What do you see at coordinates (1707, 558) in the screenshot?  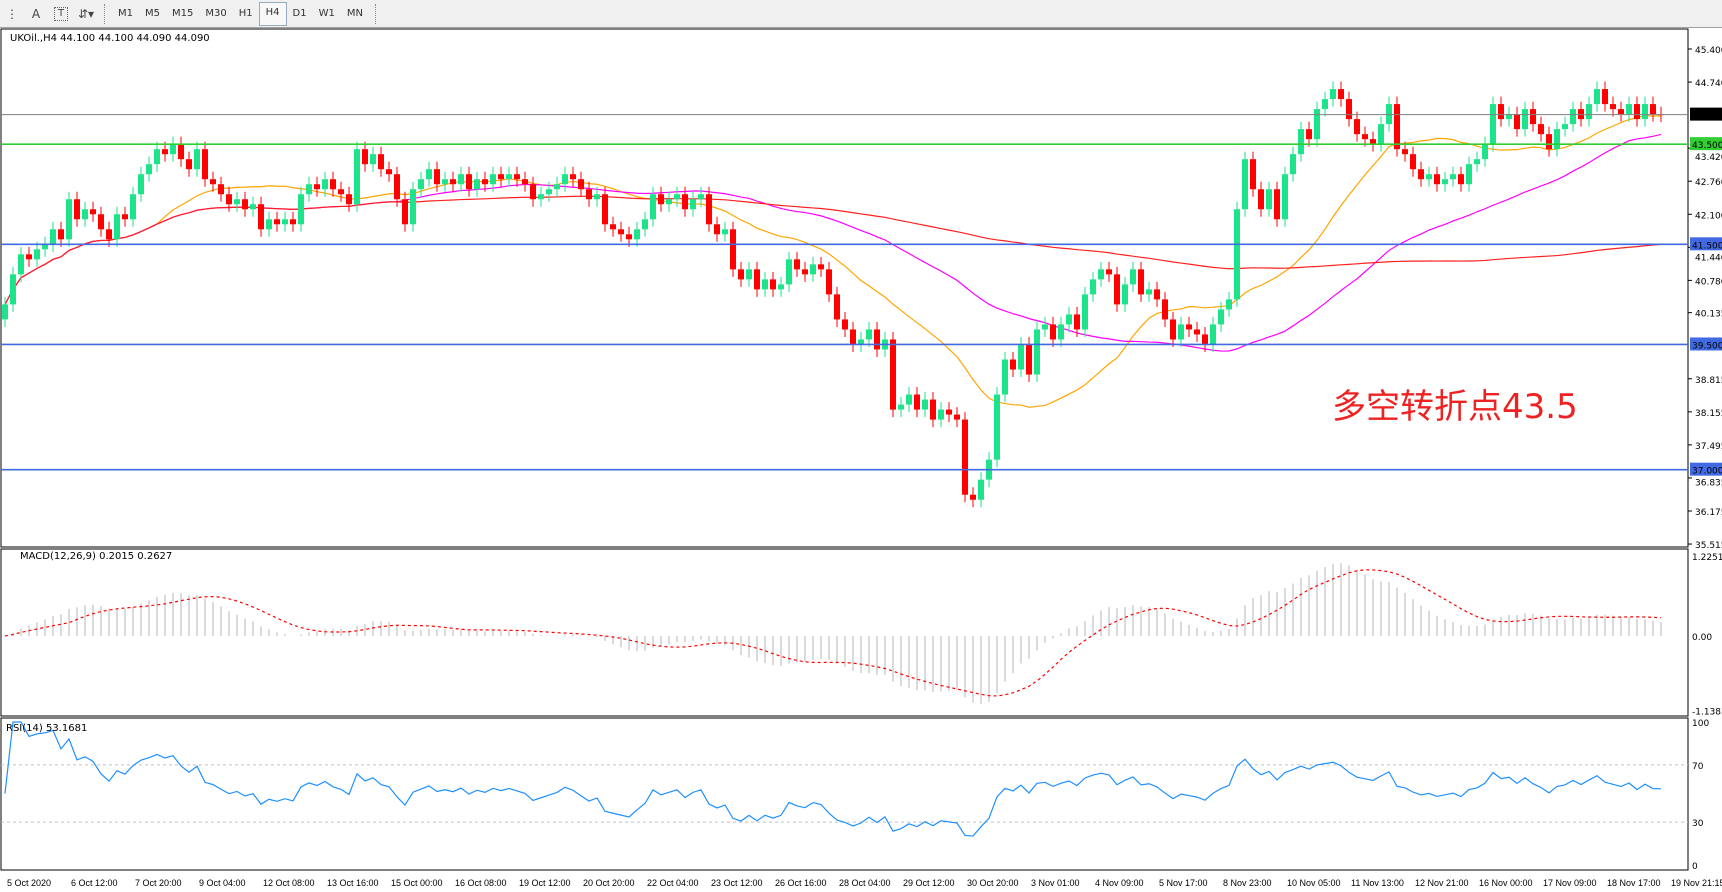 I see `macd-tick-label: 1.2251` at bounding box center [1707, 558].